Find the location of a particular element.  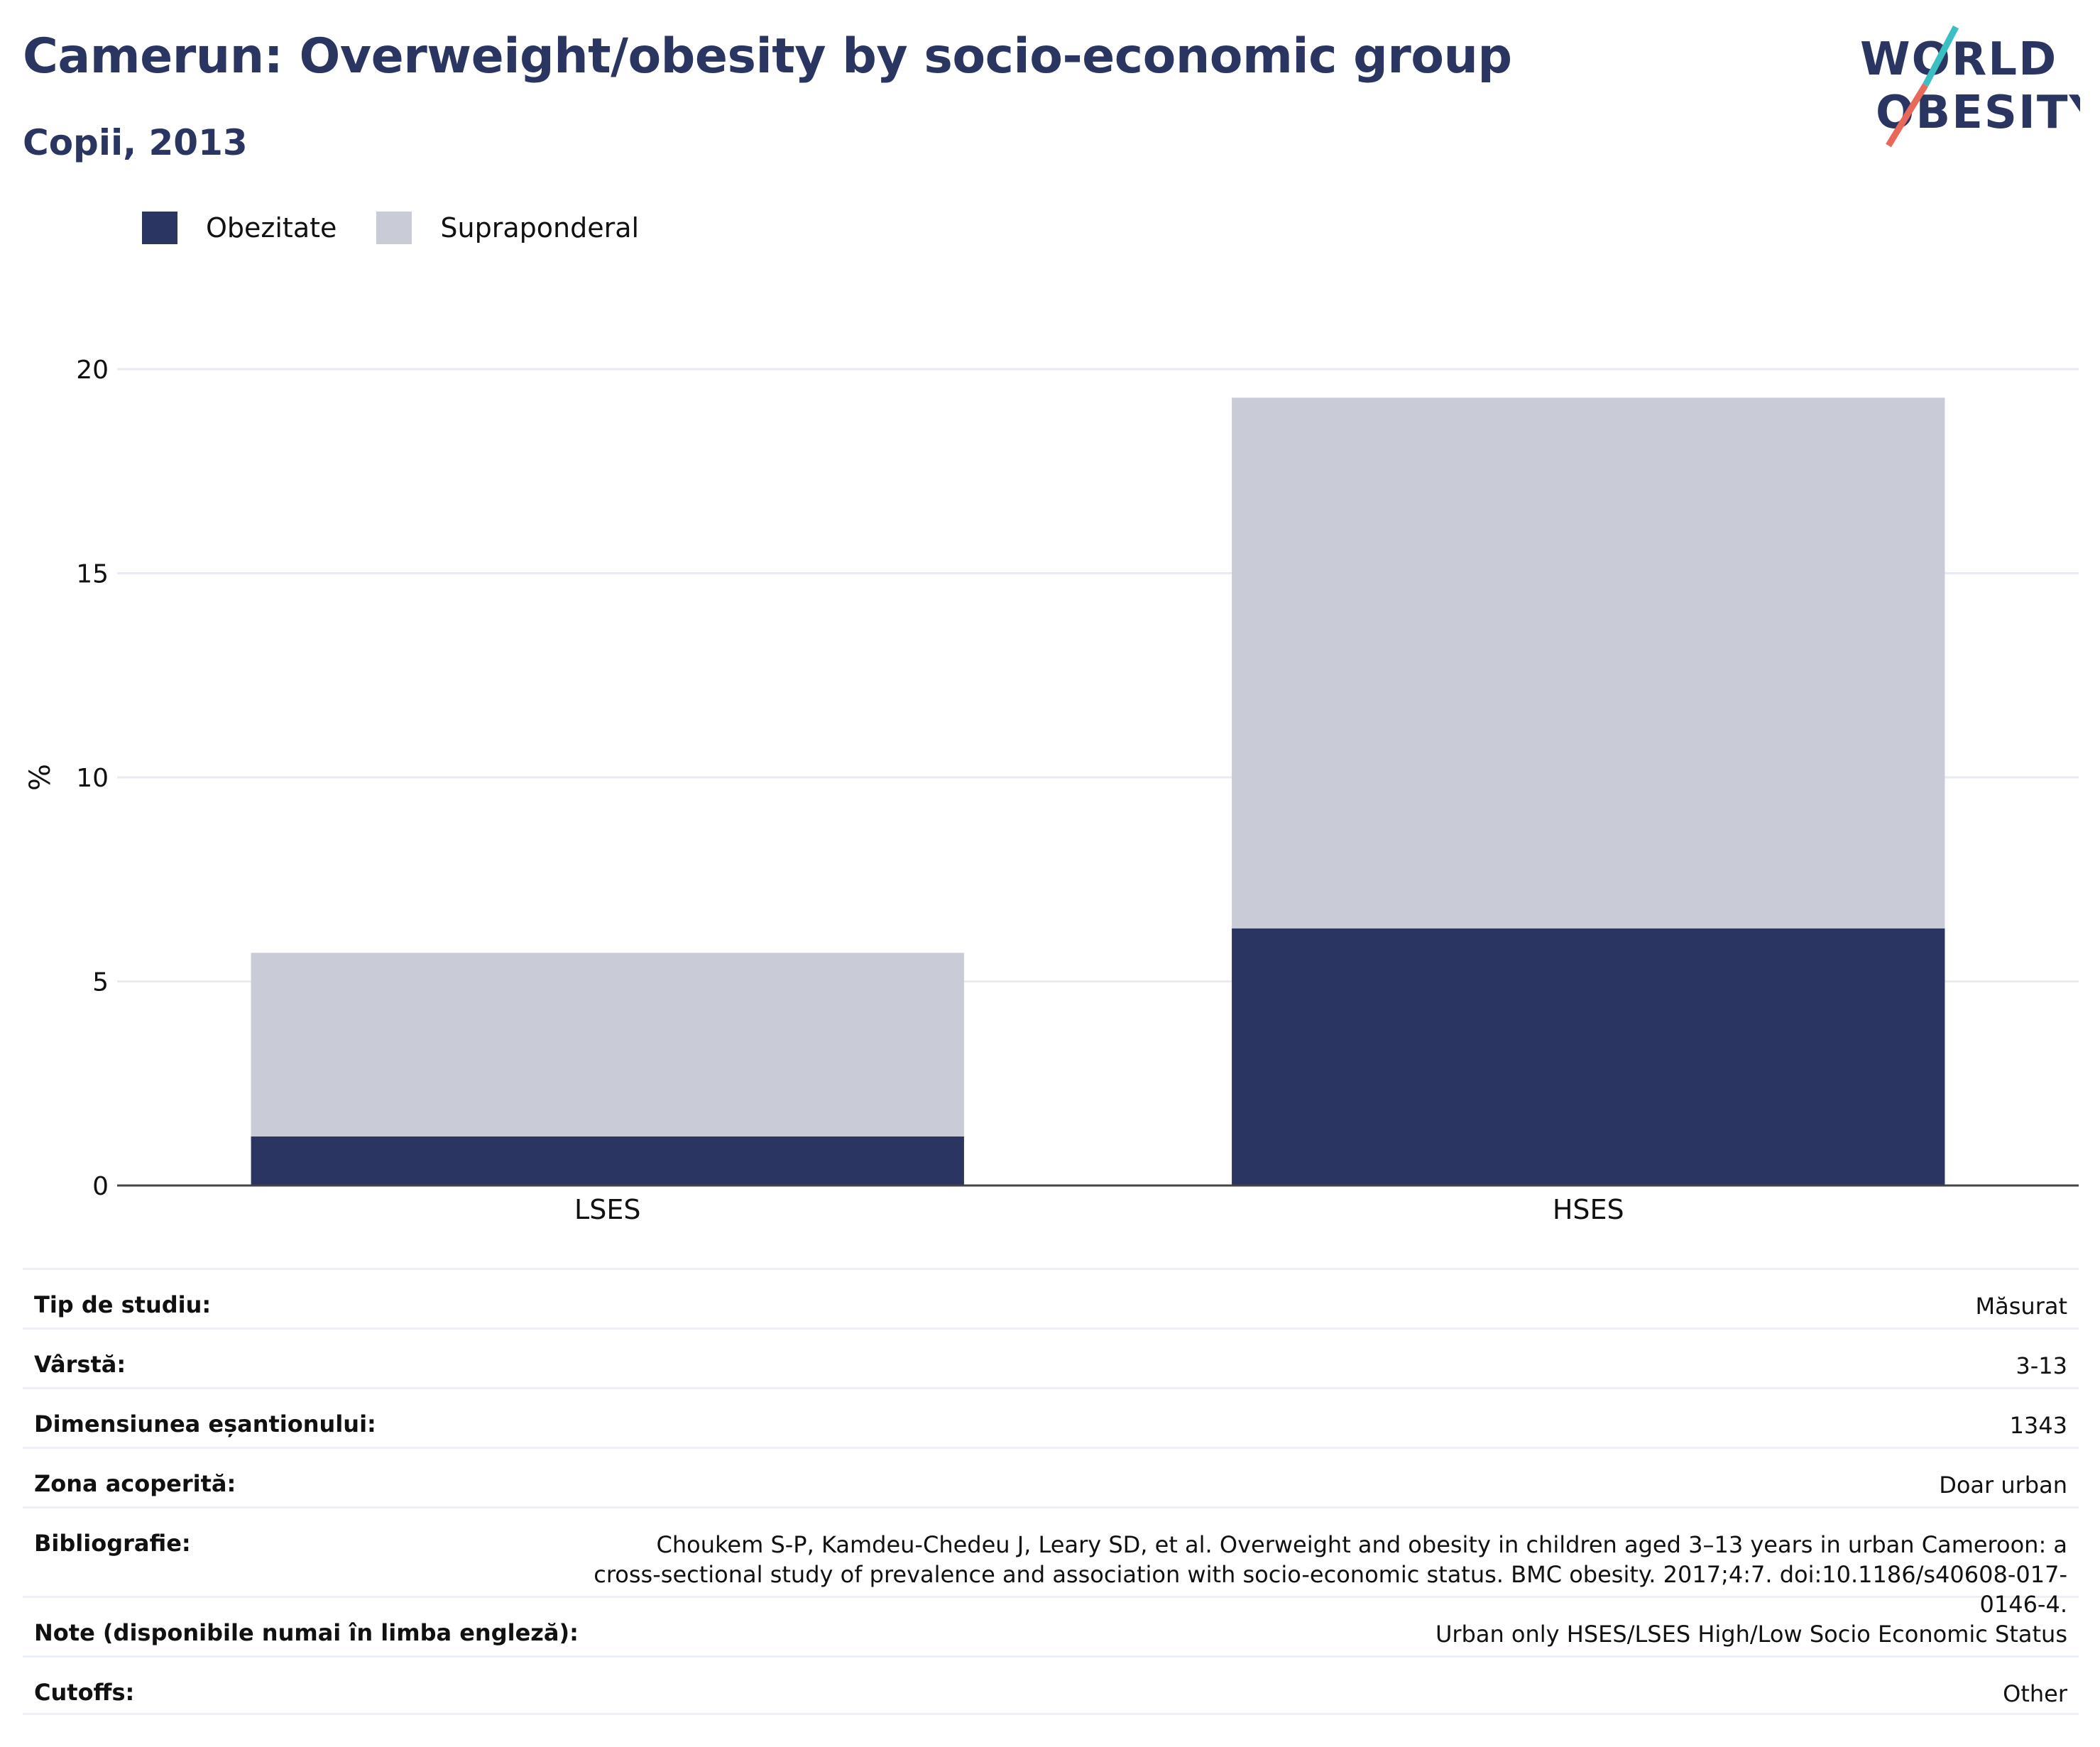

logo-slash-red is located at coordinates (1907, 115).